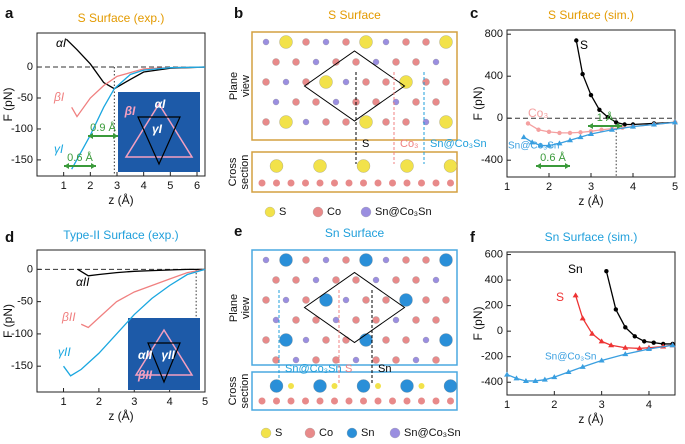 The width and height of the screenshot is (685, 444). Describe the element at coordinates (145, 375) in the screenshot. I see `inset-label: βII` at that location.